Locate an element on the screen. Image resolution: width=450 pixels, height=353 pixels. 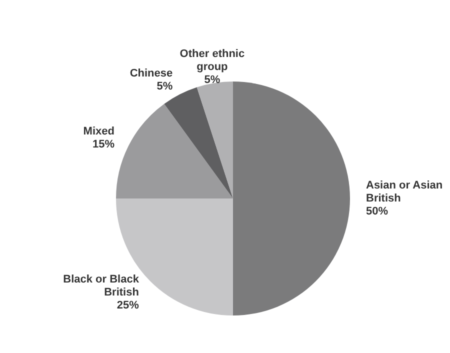
slice-label: Black or Black British is located at coordinates (101, 286).